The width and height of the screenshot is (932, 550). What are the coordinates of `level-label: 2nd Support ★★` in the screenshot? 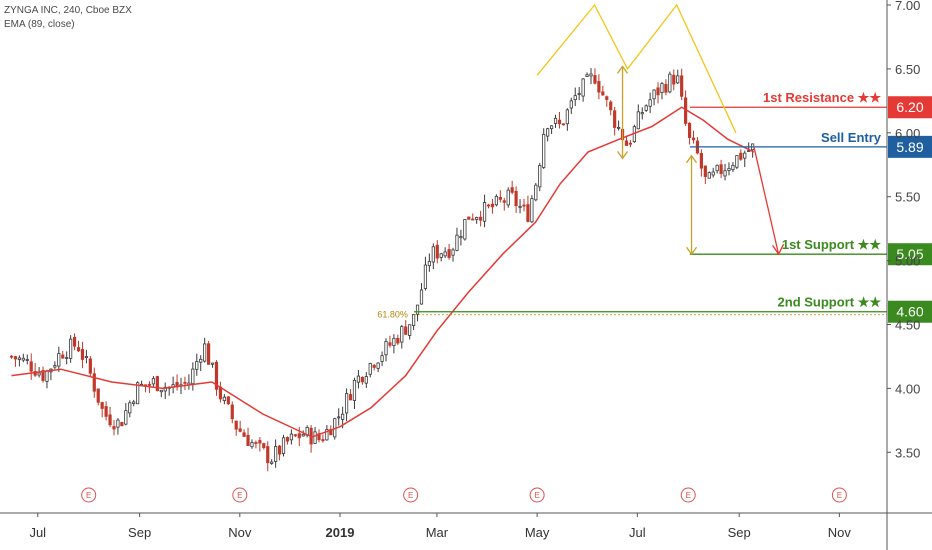 It's located at (830, 302).